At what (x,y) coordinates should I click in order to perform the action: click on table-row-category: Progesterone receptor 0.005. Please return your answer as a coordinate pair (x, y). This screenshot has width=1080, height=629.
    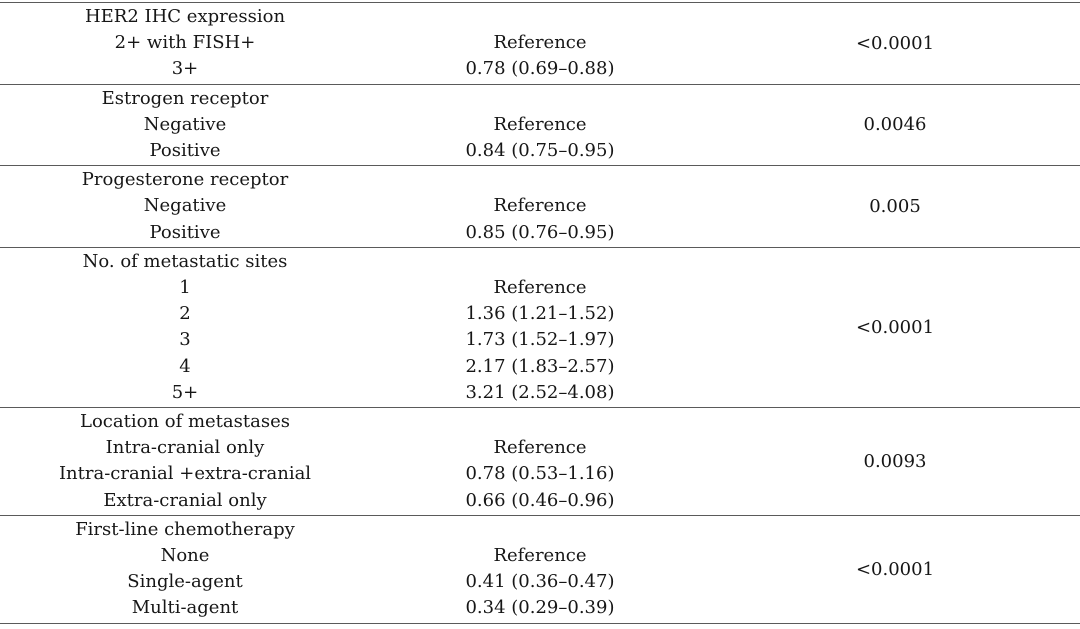
    Looking at the image, I should click on (540, 191).